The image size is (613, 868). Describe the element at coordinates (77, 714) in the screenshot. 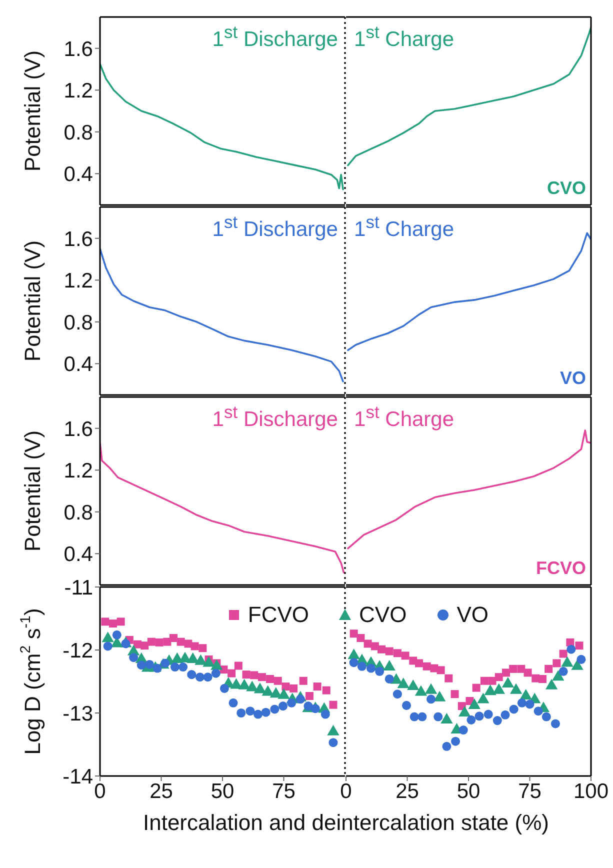

I see `y-tick-label: -13` at that location.